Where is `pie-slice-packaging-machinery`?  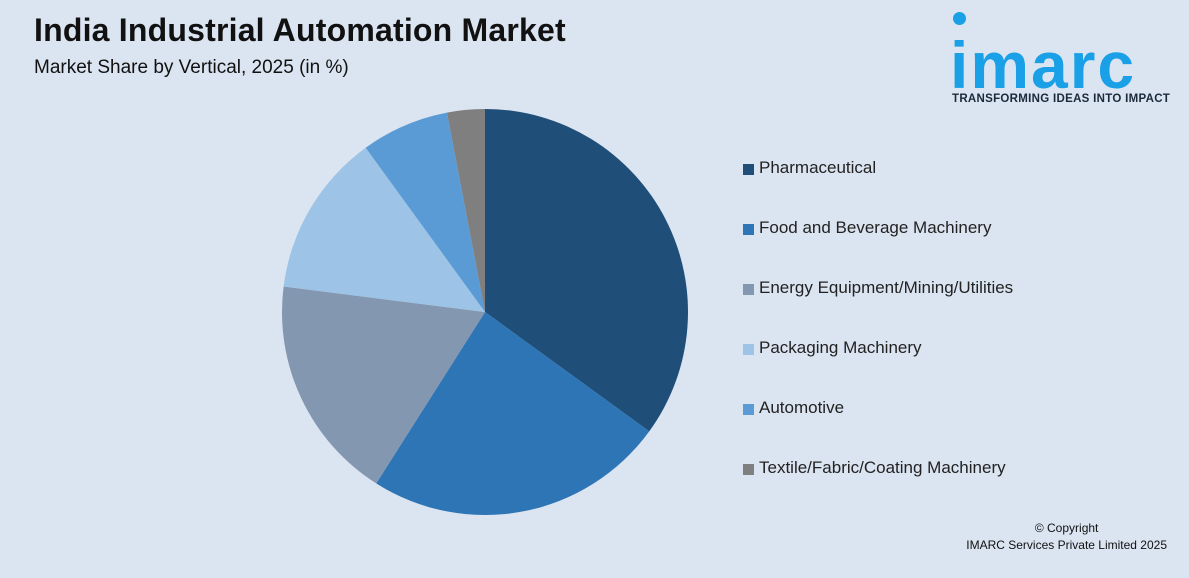
pie-slice-packaging-machinery is located at coordinates (384, 229).